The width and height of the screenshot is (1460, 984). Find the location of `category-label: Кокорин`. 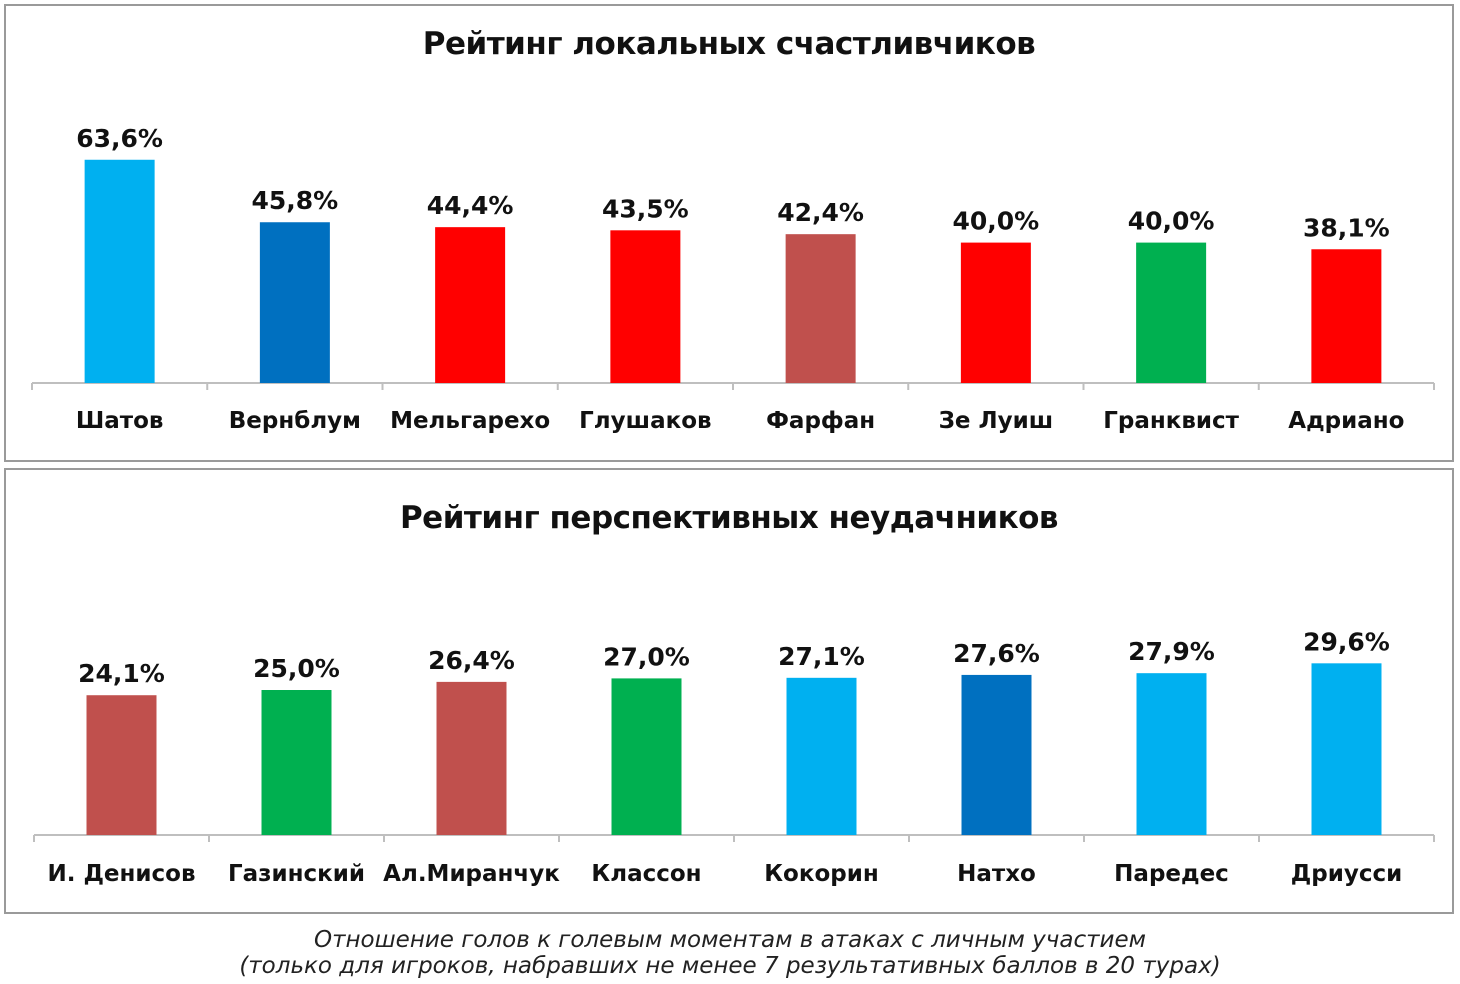

category-label: Кокорин is located at coordinates (821, 874).